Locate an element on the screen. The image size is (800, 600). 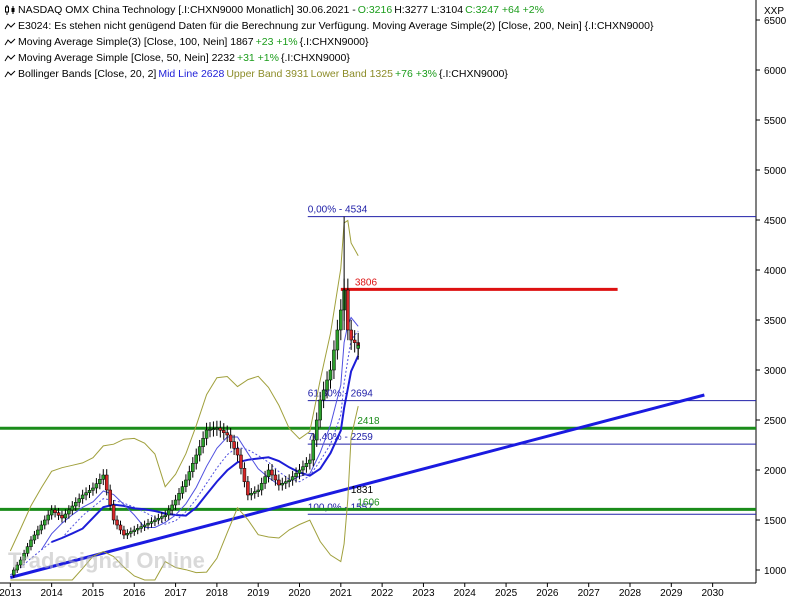
legend-open: O:3216 is located at coordinates (375, 10).